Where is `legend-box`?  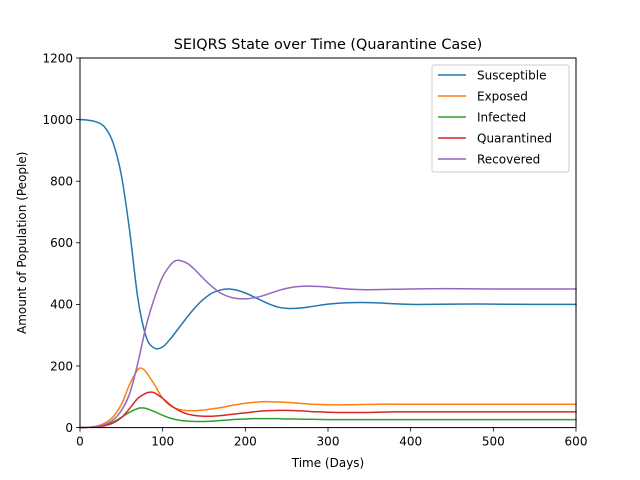 legend-box is located at coordinates (500, 118).